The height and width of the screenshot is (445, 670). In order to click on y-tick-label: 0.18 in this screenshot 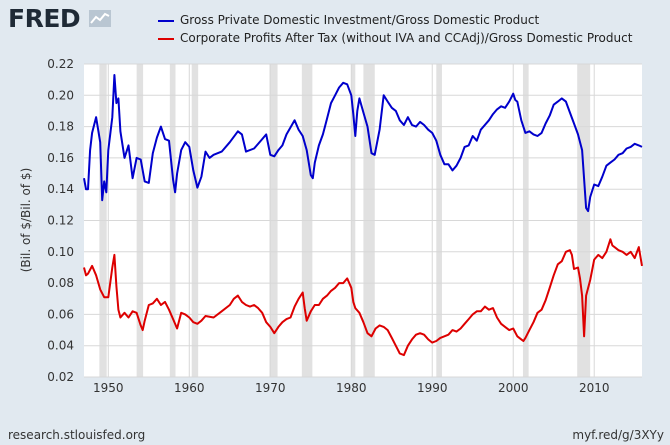, I will do `click(60, 127)`.